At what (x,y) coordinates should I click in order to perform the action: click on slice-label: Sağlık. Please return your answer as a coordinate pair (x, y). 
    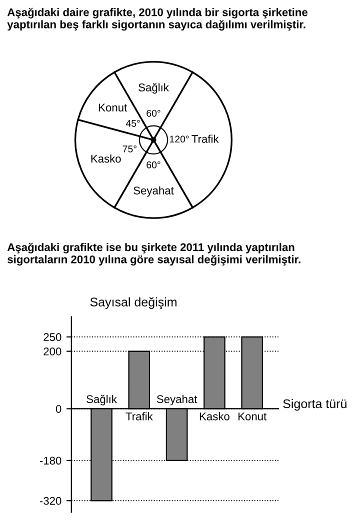
    Looking at the image, I should click on (153, 88).